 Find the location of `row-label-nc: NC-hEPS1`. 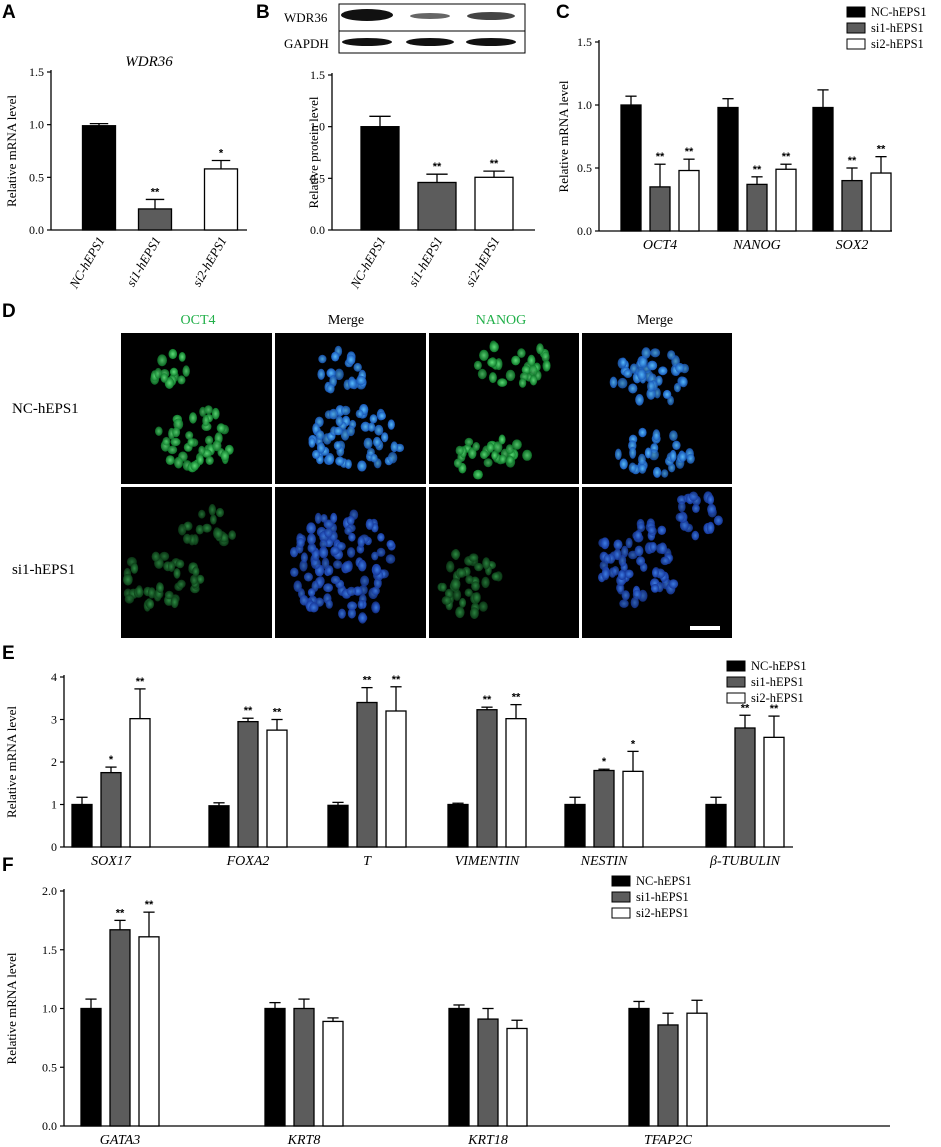

row-label-nc: NC-hEPS1 is located at coordinates (45, 409).